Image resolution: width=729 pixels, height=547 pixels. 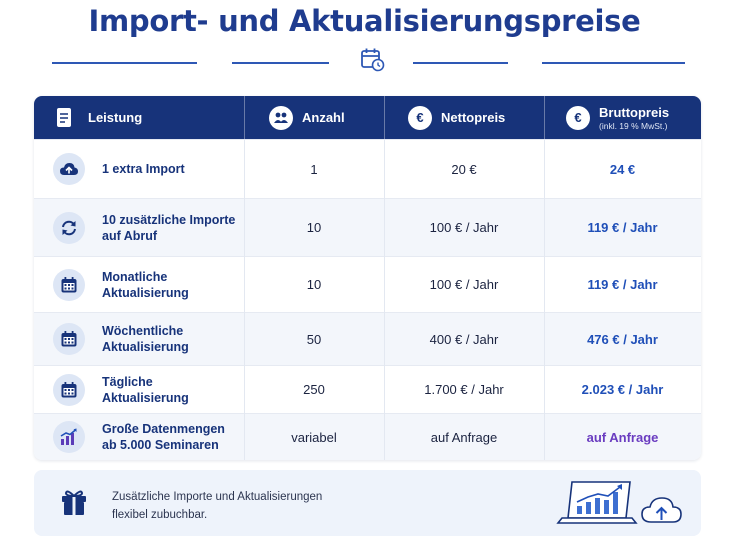 What do you see at coordinates (622, 437) in the screenshot?
I see `row-gross-price: auf Anfrage` at bounding box center [622, 437].